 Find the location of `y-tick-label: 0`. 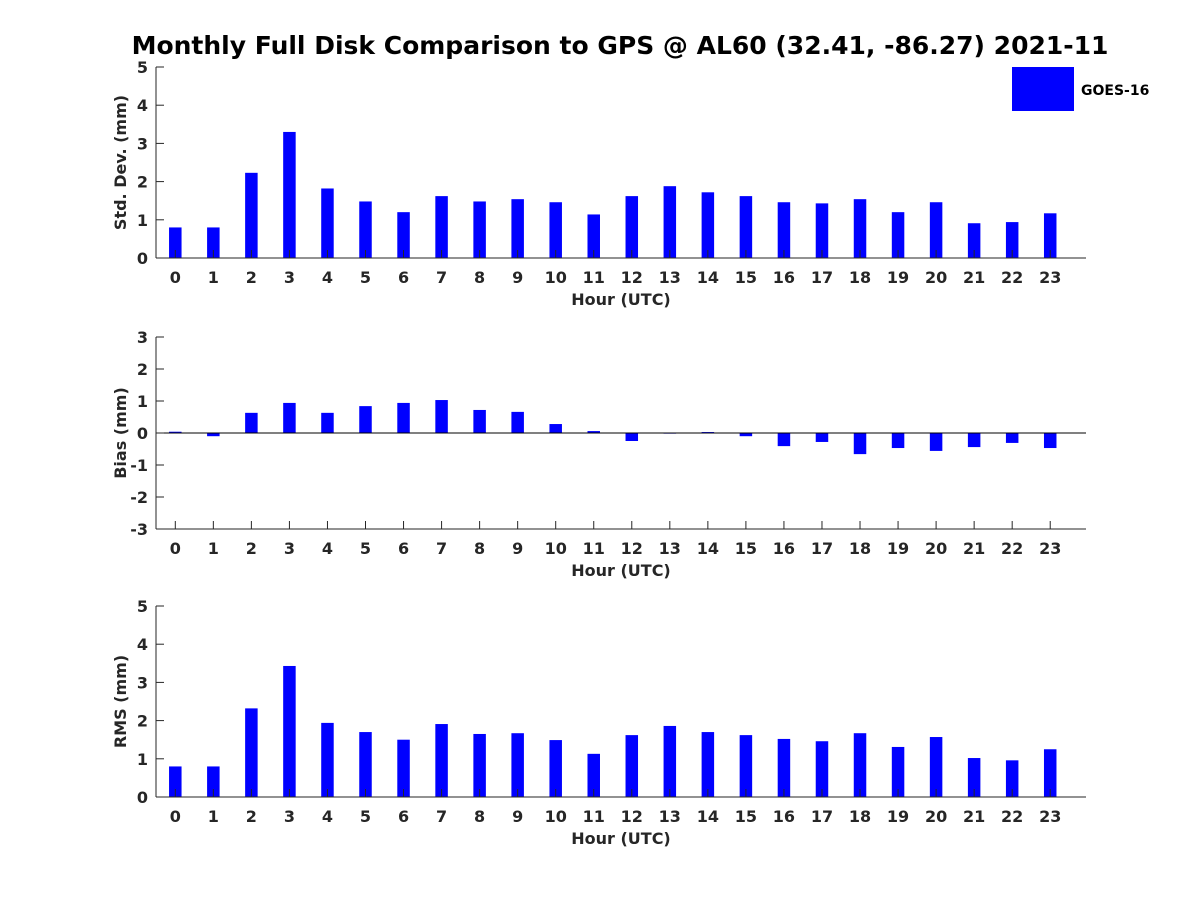

y-tick-label: 0 is located at coordinates (142, 797).